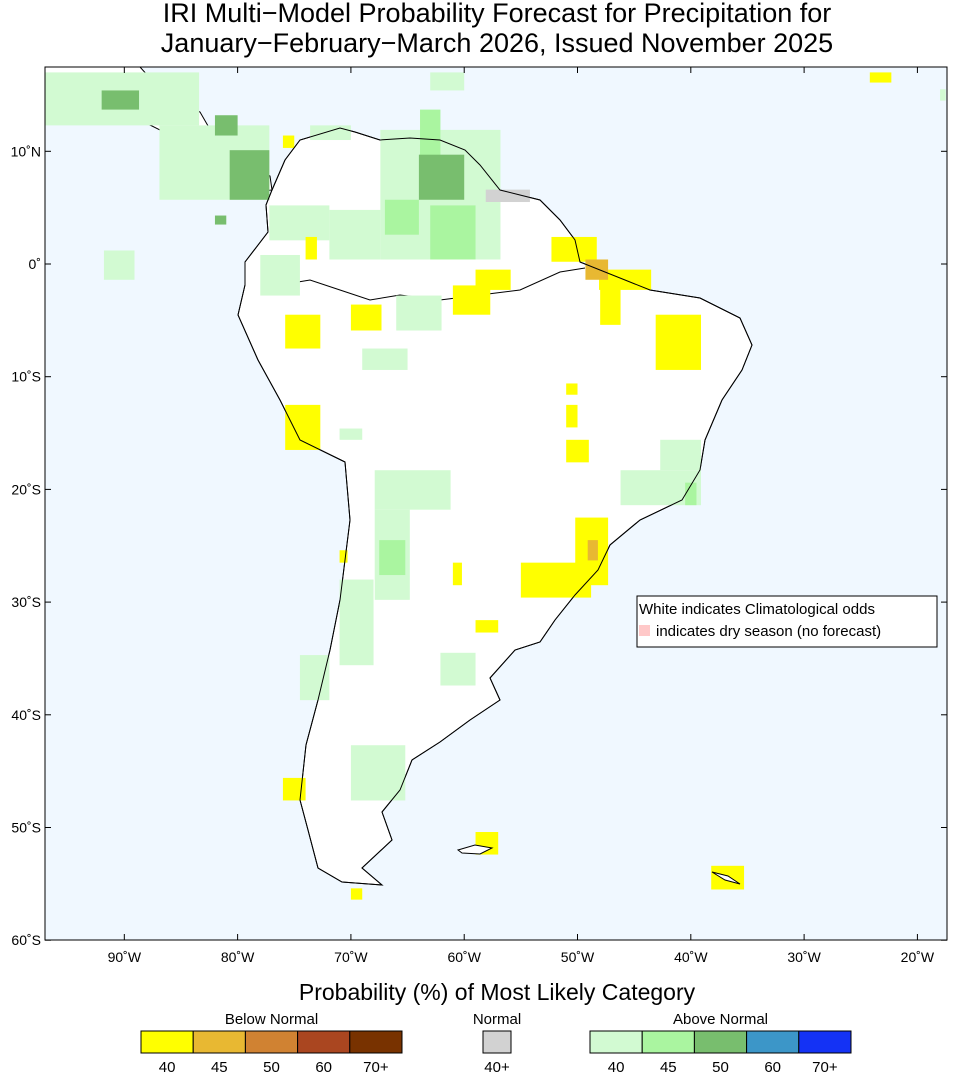 The image size is (953, 1078). What do you see at coordinates (578, 957) in the screenshot?
I see `lon-tick-label: 50˚W` at bounding box center [578, 957].